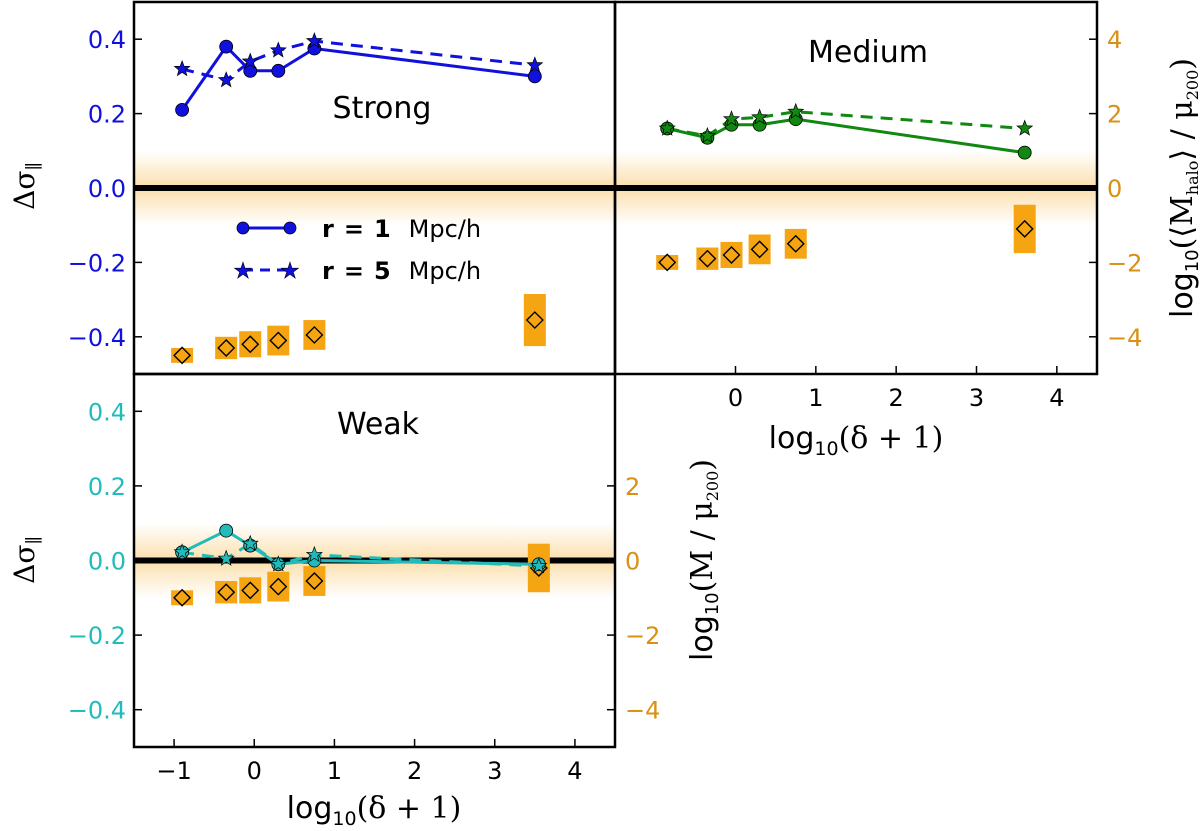 The height and width of the screenshot is (831, 1200). What do you see at coordinates (382, 108) in the screenshot?
I see `panel-title-strong: Strong` at bounding box center [382, 108].